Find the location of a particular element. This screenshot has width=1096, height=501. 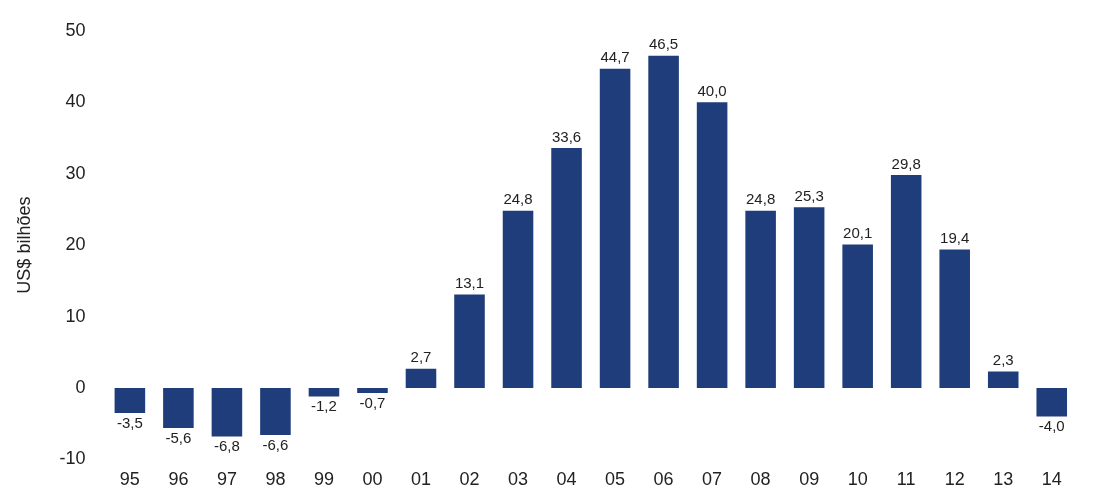

data-label: 25,3 is located at coordinates (809, 195).